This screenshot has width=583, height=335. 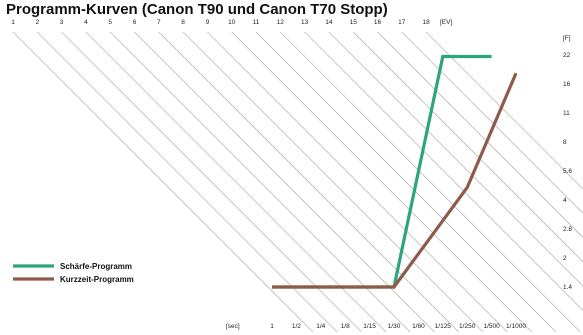 What do you see at coordinates (135, 22) in the screenshot?
I see `ev-tick-label: 6` at bounding box center [135, 22].